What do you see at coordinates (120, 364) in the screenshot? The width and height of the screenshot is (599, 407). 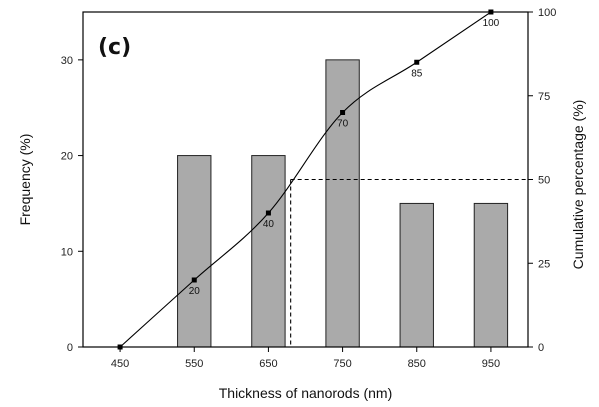 I see `x-tick-label-0: 450` at bounding box center [120, 364].